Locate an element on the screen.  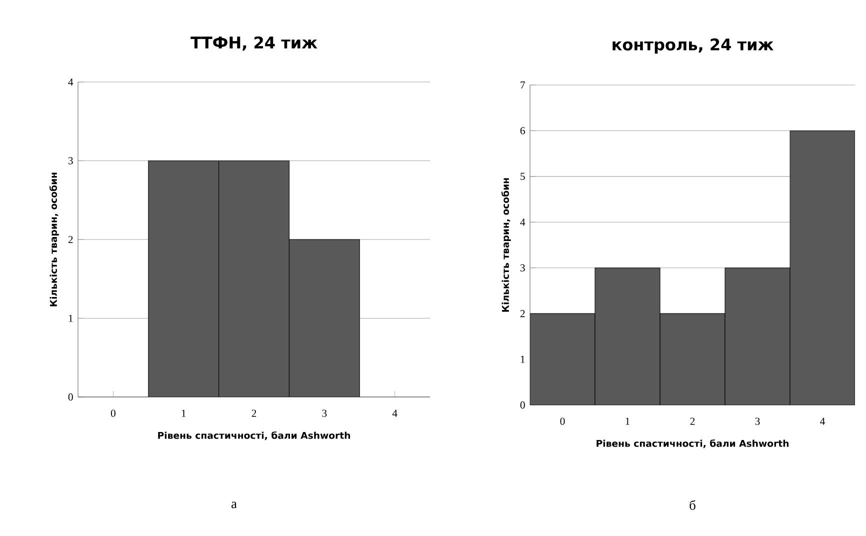
text: б is located at coordinates (693, 505).